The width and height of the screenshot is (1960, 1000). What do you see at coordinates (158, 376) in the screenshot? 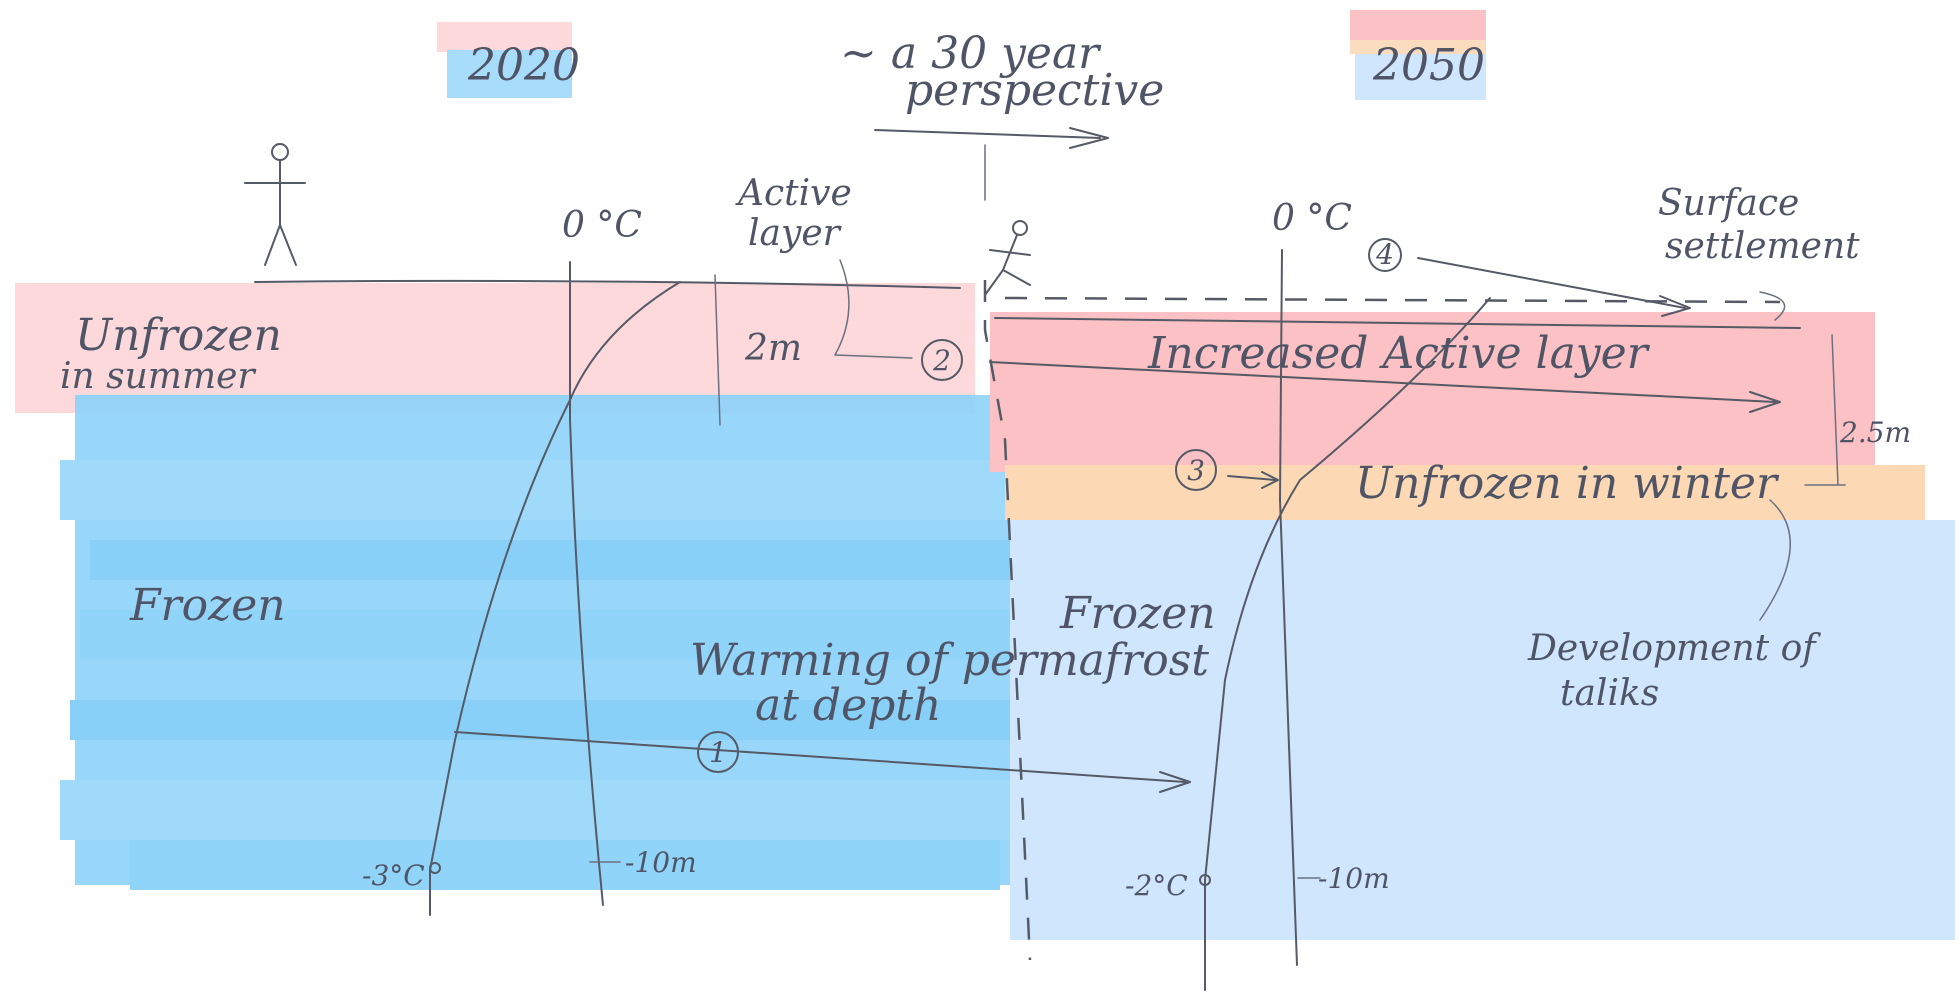
I see `unfrozen-summer-label-line2: in summer` at bounding box center [158, 376].